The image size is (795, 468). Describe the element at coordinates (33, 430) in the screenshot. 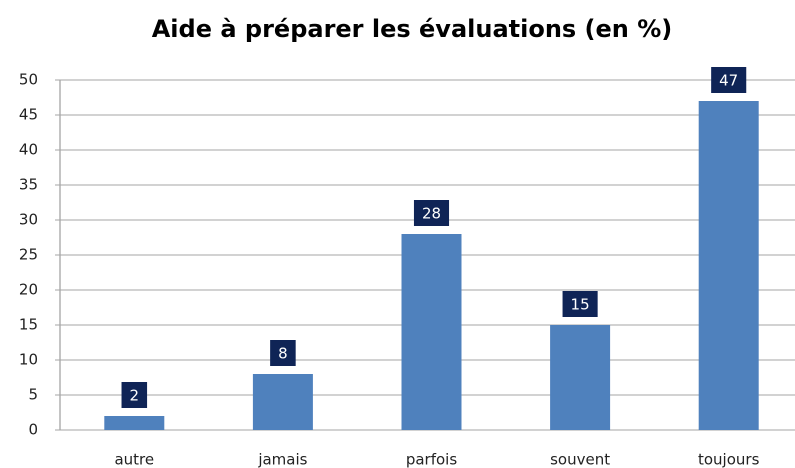

I see `y-tick-label: 0` at that location.